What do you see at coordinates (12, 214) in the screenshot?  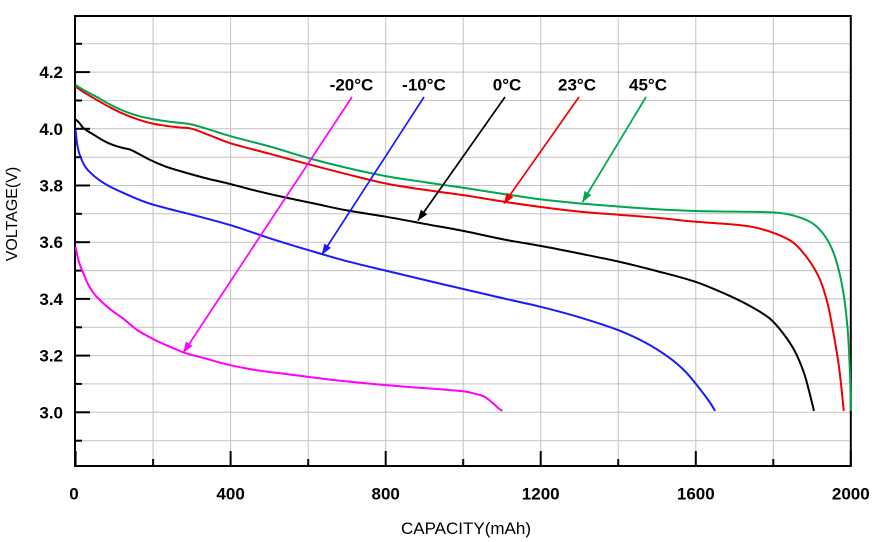 I see `svg-text: VOLTAGE(V)` at bounding box center [12, 214].